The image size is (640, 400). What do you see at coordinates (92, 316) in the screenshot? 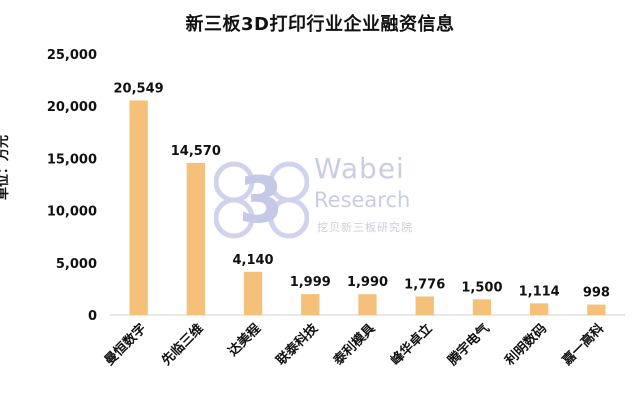
I see `y-tick-label: 0` at bounding box center [92, 316].